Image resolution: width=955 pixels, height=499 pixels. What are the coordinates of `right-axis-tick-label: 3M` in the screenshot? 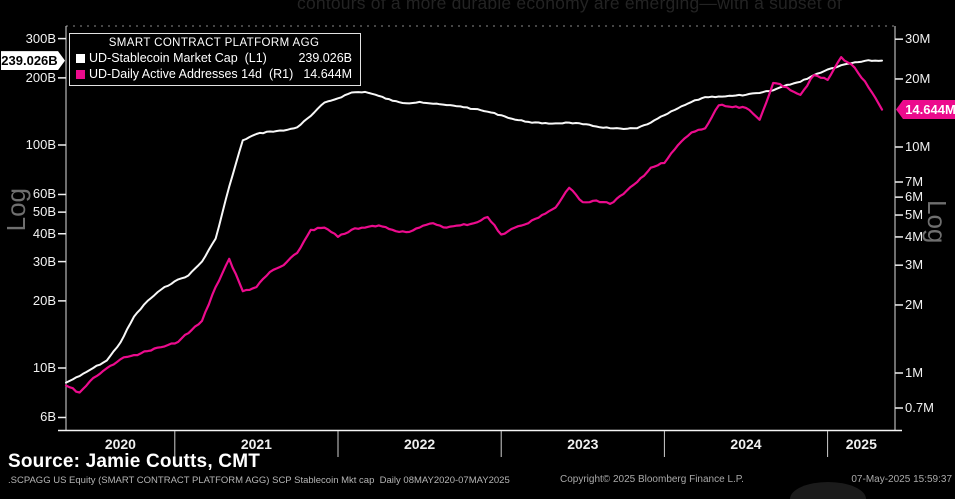 It's located at (914, 265).